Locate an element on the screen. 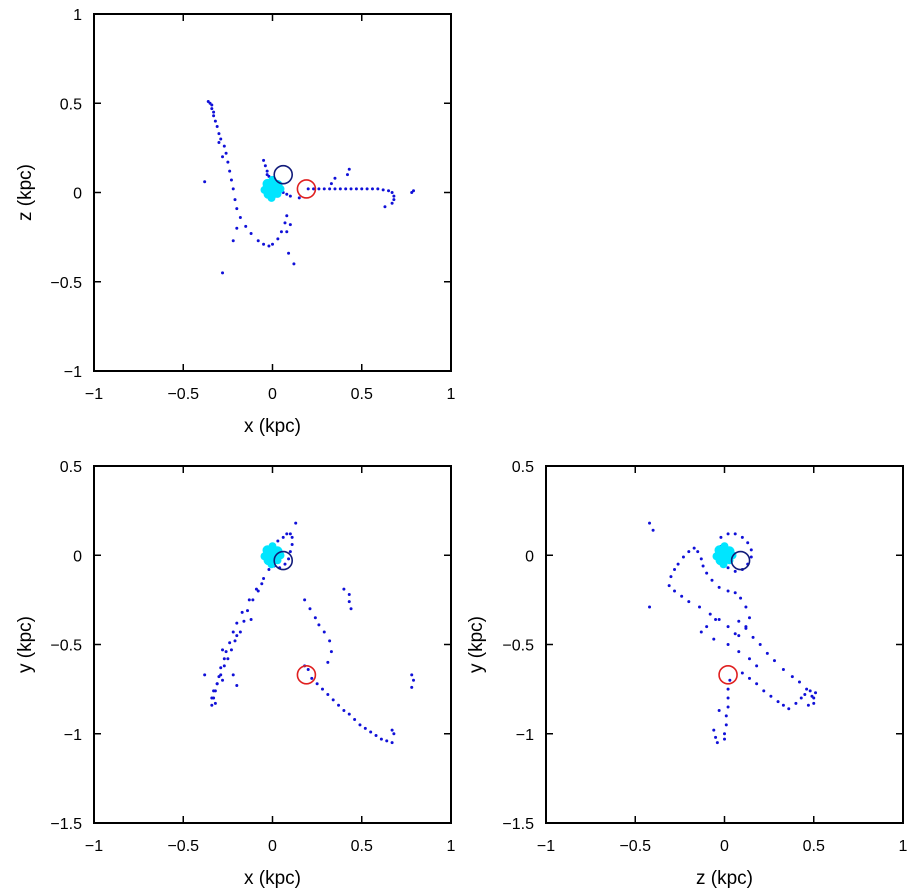  x-tick-label: 0 is located at coordinates (272, 846).